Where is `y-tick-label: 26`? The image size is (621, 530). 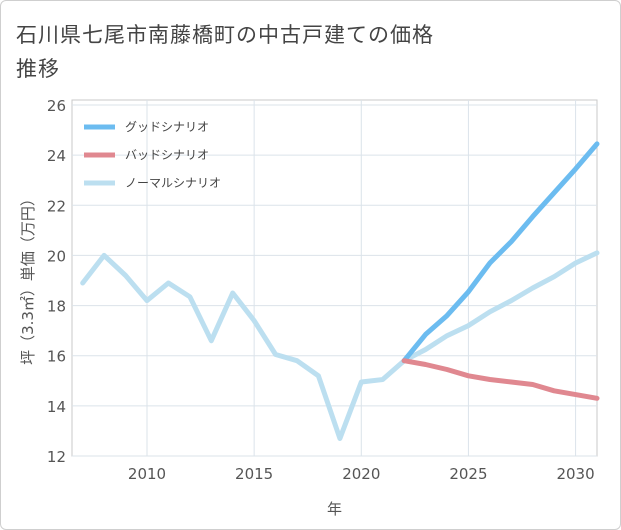 y-tick-label: 26 is located at coordinates (56, 106).